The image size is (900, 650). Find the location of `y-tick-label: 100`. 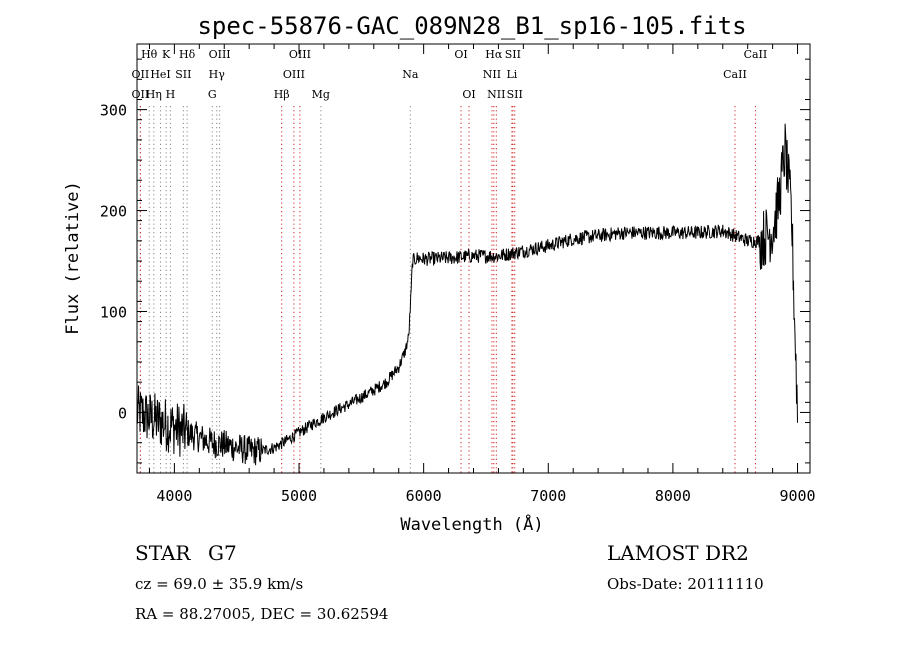

y-tick-label: 100 is located at coordinates (113, 312).